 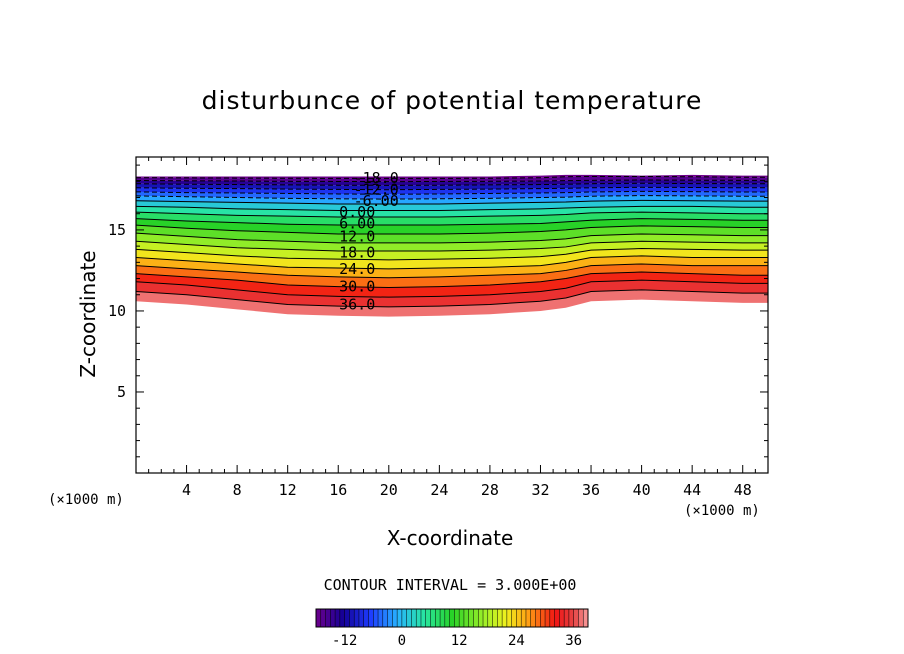 What do you see at coordinates (573, 641) in the screenshot?
I see `colorbar-tick-label: 36` at bounding box center [573, 641].